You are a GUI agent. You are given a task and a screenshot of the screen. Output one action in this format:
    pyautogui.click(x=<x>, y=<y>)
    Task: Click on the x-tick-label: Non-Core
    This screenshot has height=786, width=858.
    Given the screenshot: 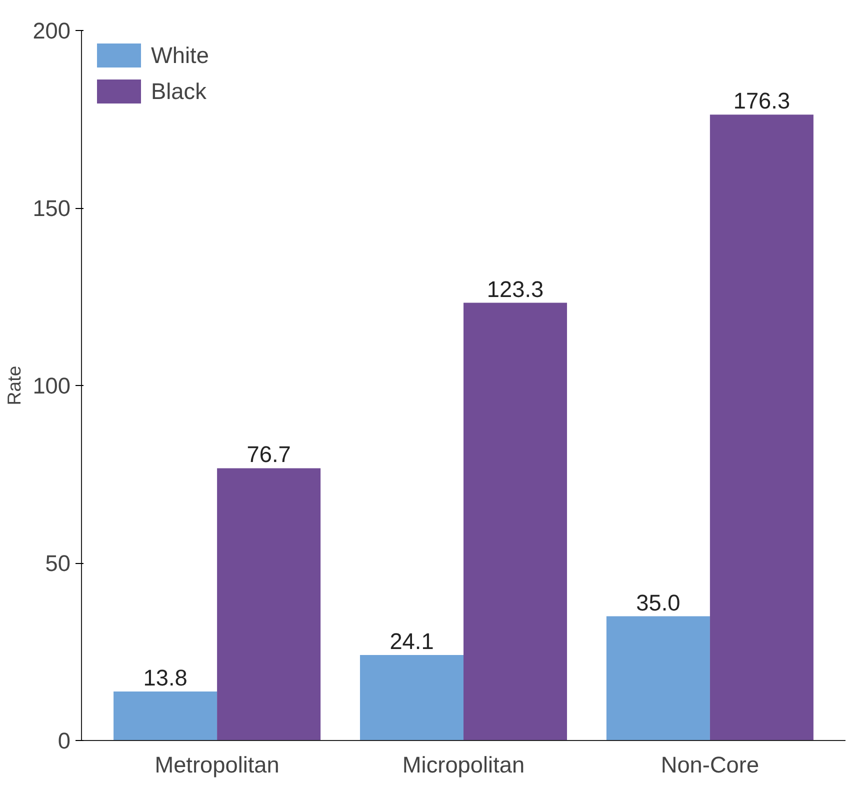 What is the action you would take?
    pyautogui.click(x=710, y=765)
    